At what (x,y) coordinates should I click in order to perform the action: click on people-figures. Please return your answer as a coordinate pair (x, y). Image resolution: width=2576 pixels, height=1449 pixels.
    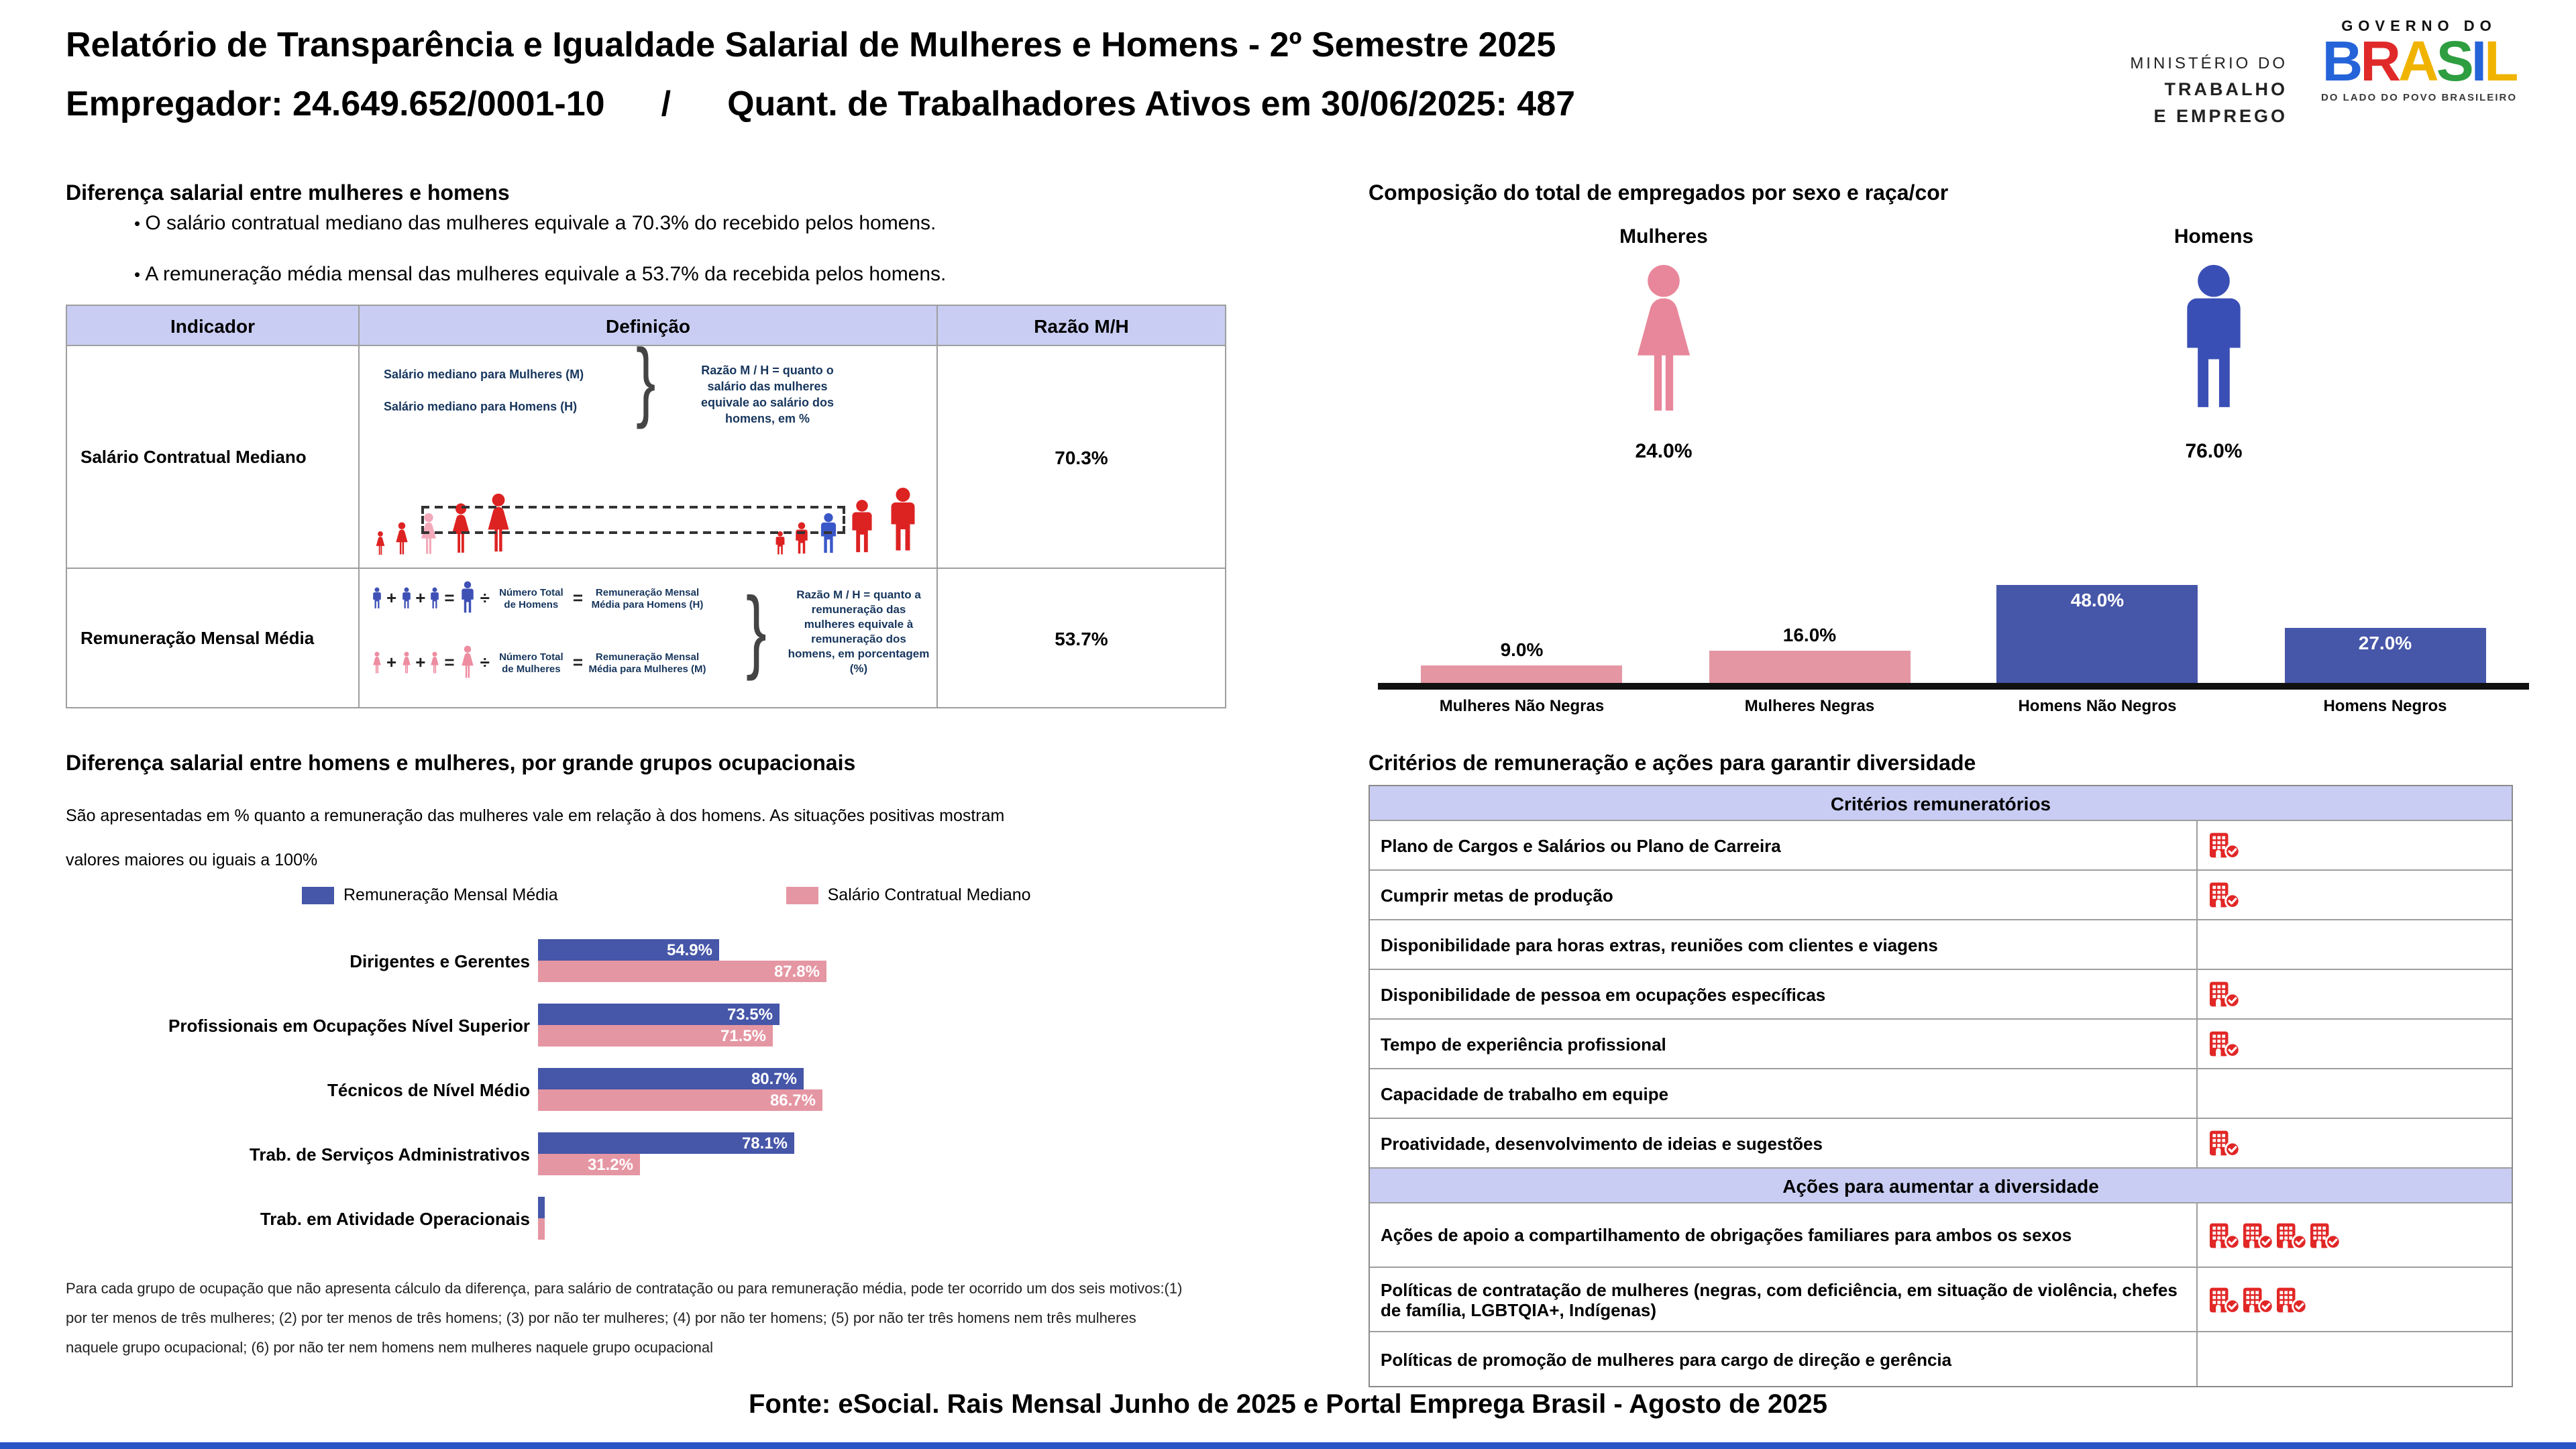
    Looking at the image, I should click on (648, 514).